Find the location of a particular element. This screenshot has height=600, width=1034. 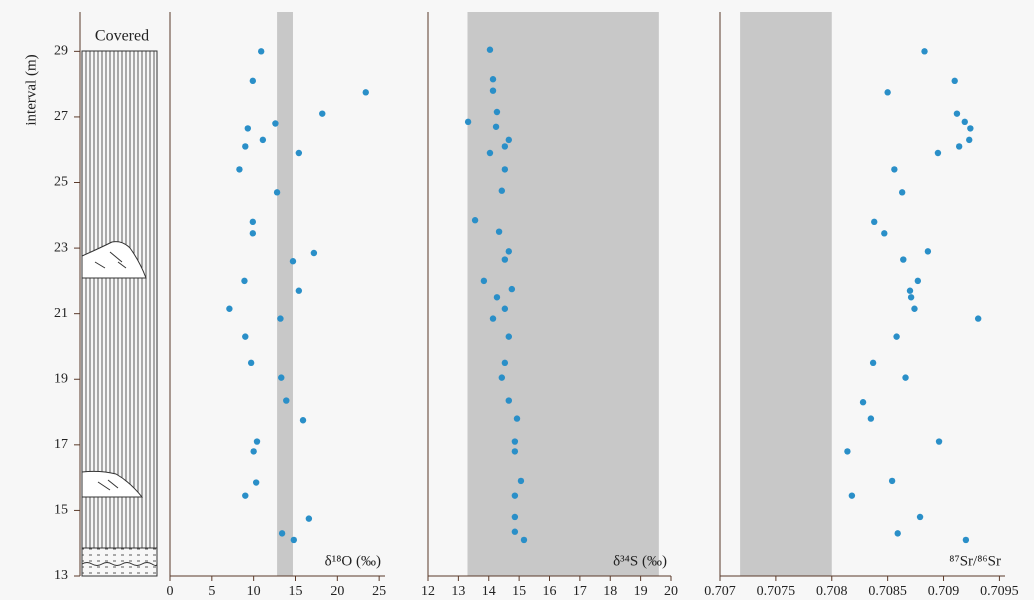

y-axis-label: interval (m) is located at coordinates (31, 89).